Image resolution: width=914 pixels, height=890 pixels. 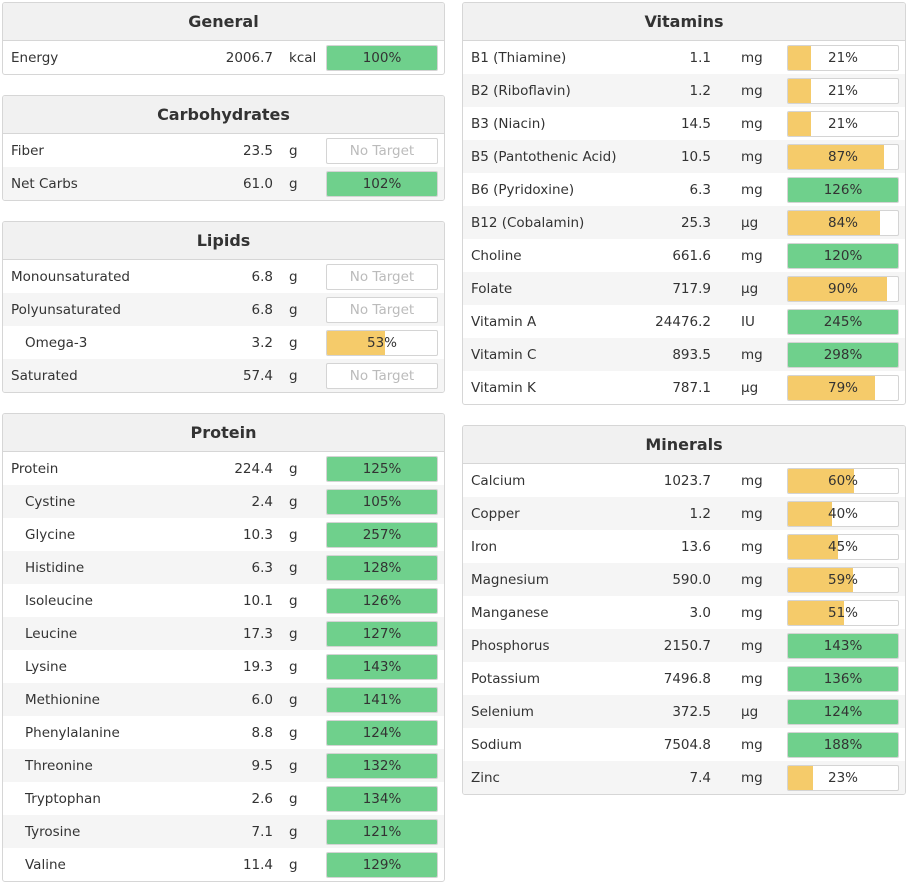 What do you see at coordinates (72, 732) in the screenshot?
I see `nutrient-name: Phenylalanine` at bounding box center [72, 732].